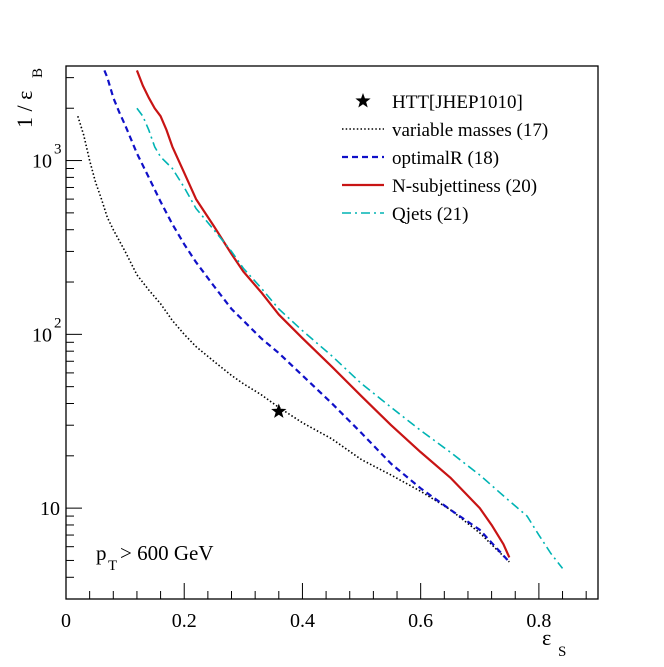 The width and height of the screenshot is (664, 667). Describe the element at coordinates (58, 323) in the screenshot. I see `y-tick-exponent: 2` at that location.